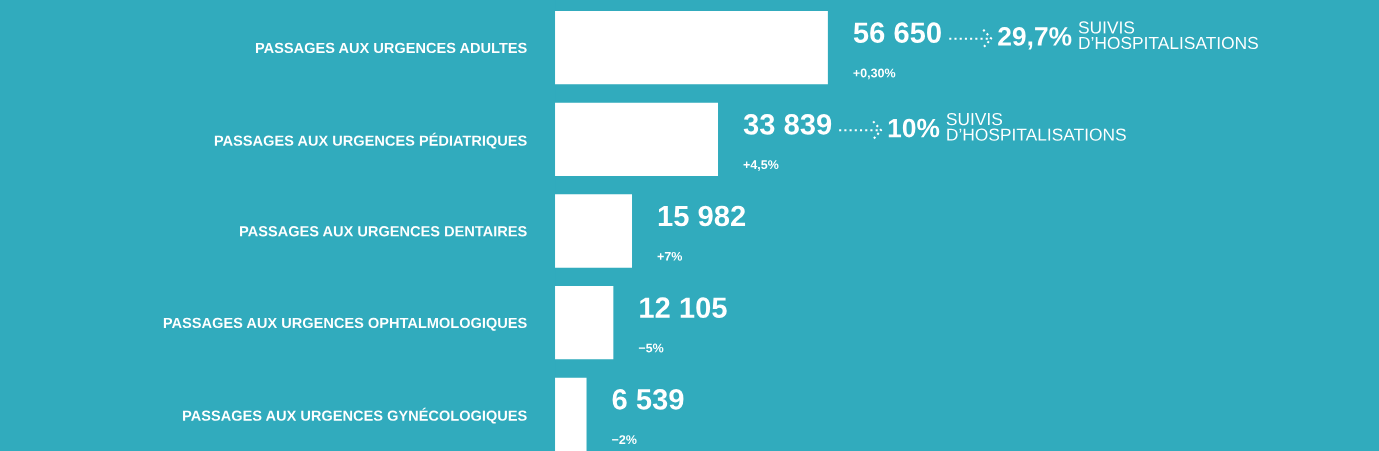  Describe the element at coordinates (761, 165) in the screenshot. I see `annotation: +4,5%` at that location.